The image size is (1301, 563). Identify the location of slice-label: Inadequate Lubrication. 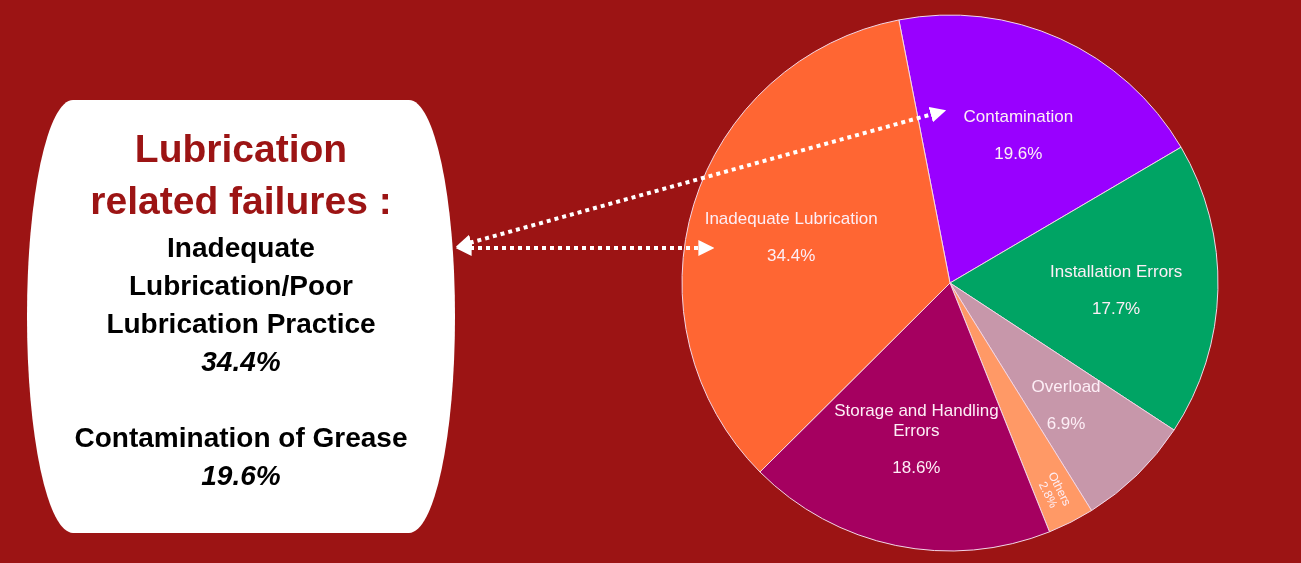
(791, 219).